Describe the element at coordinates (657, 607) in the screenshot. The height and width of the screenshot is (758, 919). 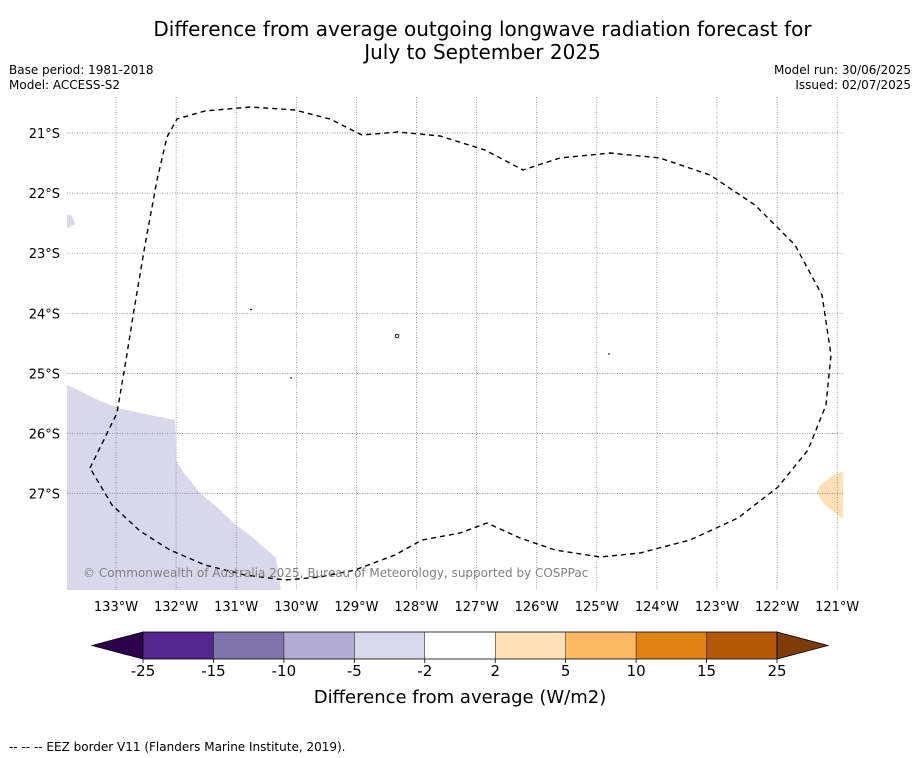
I see `longitude-label: 124°W` at that location.